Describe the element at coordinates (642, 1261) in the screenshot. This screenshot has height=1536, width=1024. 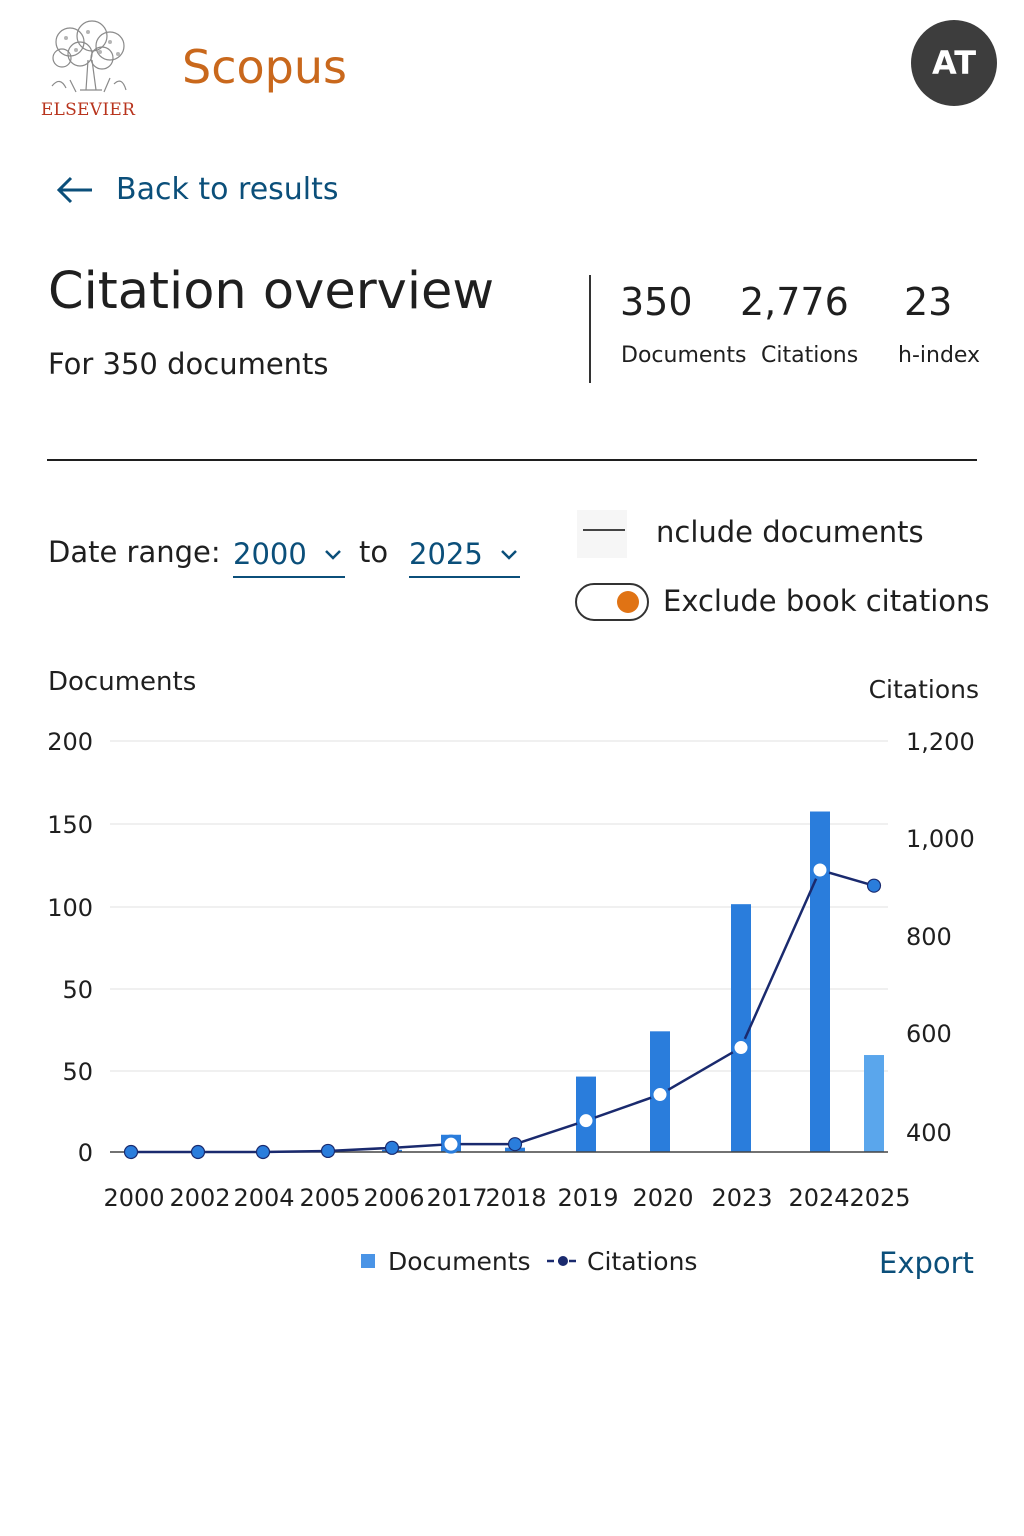
I see `legend-citations-label: Citations` at that location.